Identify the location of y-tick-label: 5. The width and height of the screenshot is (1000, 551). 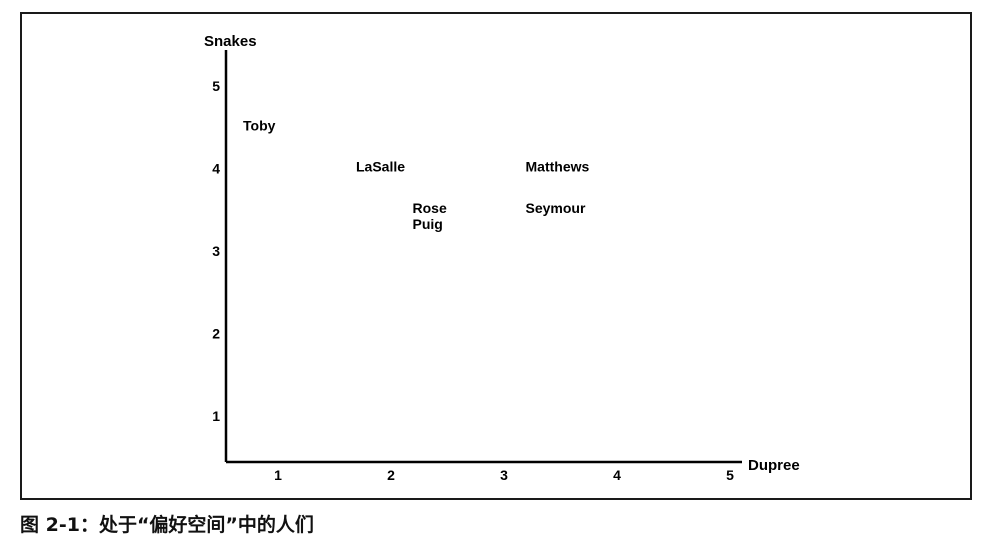
(216, 86).